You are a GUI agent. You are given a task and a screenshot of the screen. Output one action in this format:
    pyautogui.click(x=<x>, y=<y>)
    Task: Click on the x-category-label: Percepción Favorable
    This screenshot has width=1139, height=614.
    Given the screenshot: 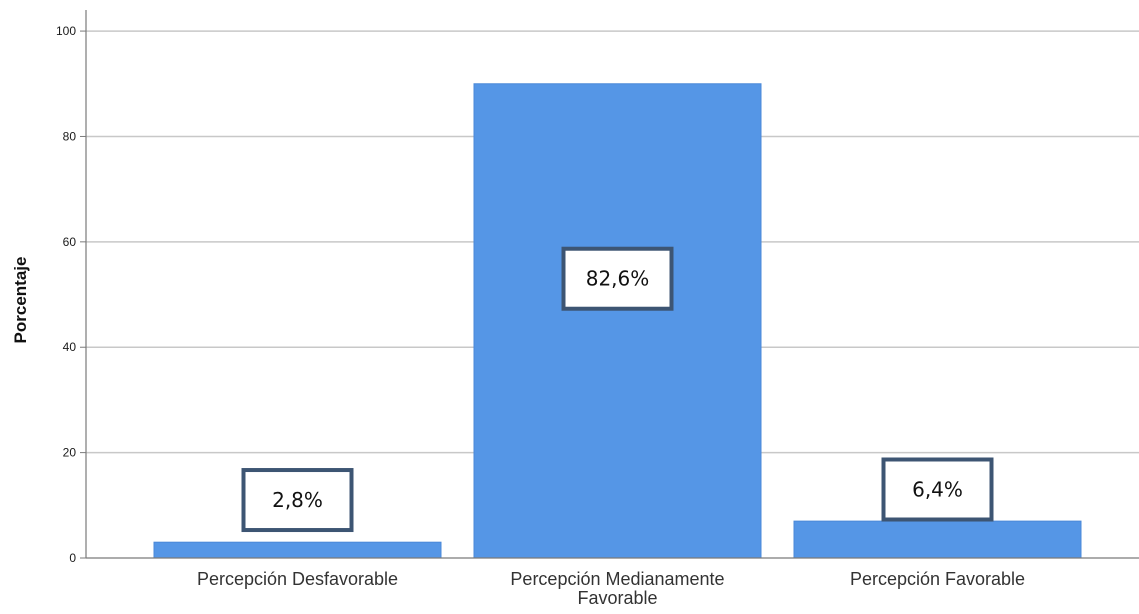 What is the action you would take?
    pyautogui.click(x=937, y=579)
    